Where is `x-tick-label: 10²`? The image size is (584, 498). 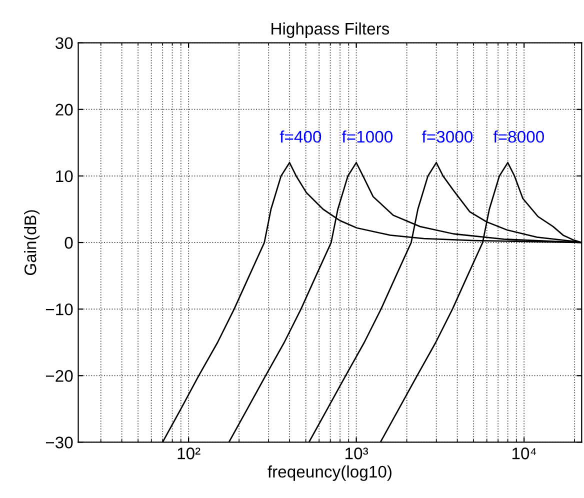
x-tick-label: 10² is located at coordinates (189, 454).